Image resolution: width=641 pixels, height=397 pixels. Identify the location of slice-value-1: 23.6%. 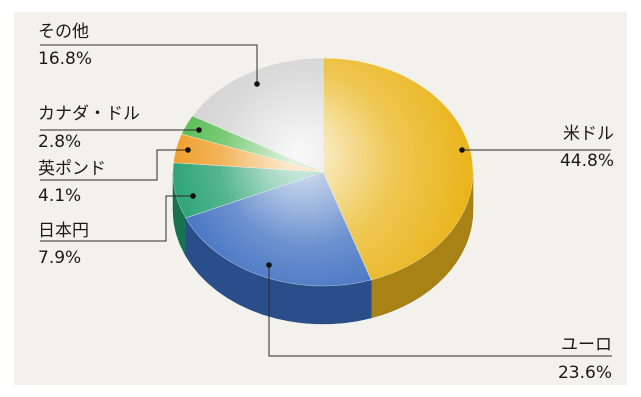
(585, 373).